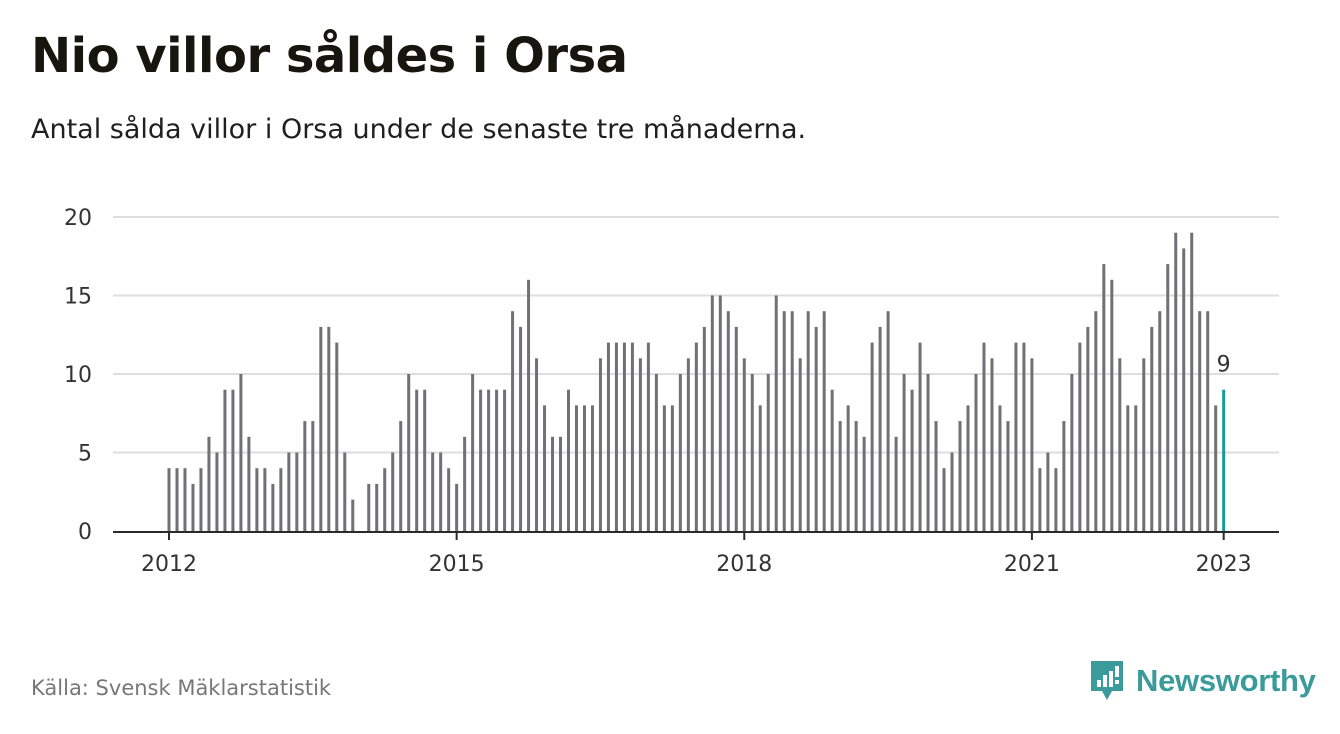  Describe the element at coordinates (1032, 564) in the screenshot. I see `x-tick-label: 2021` at that location.